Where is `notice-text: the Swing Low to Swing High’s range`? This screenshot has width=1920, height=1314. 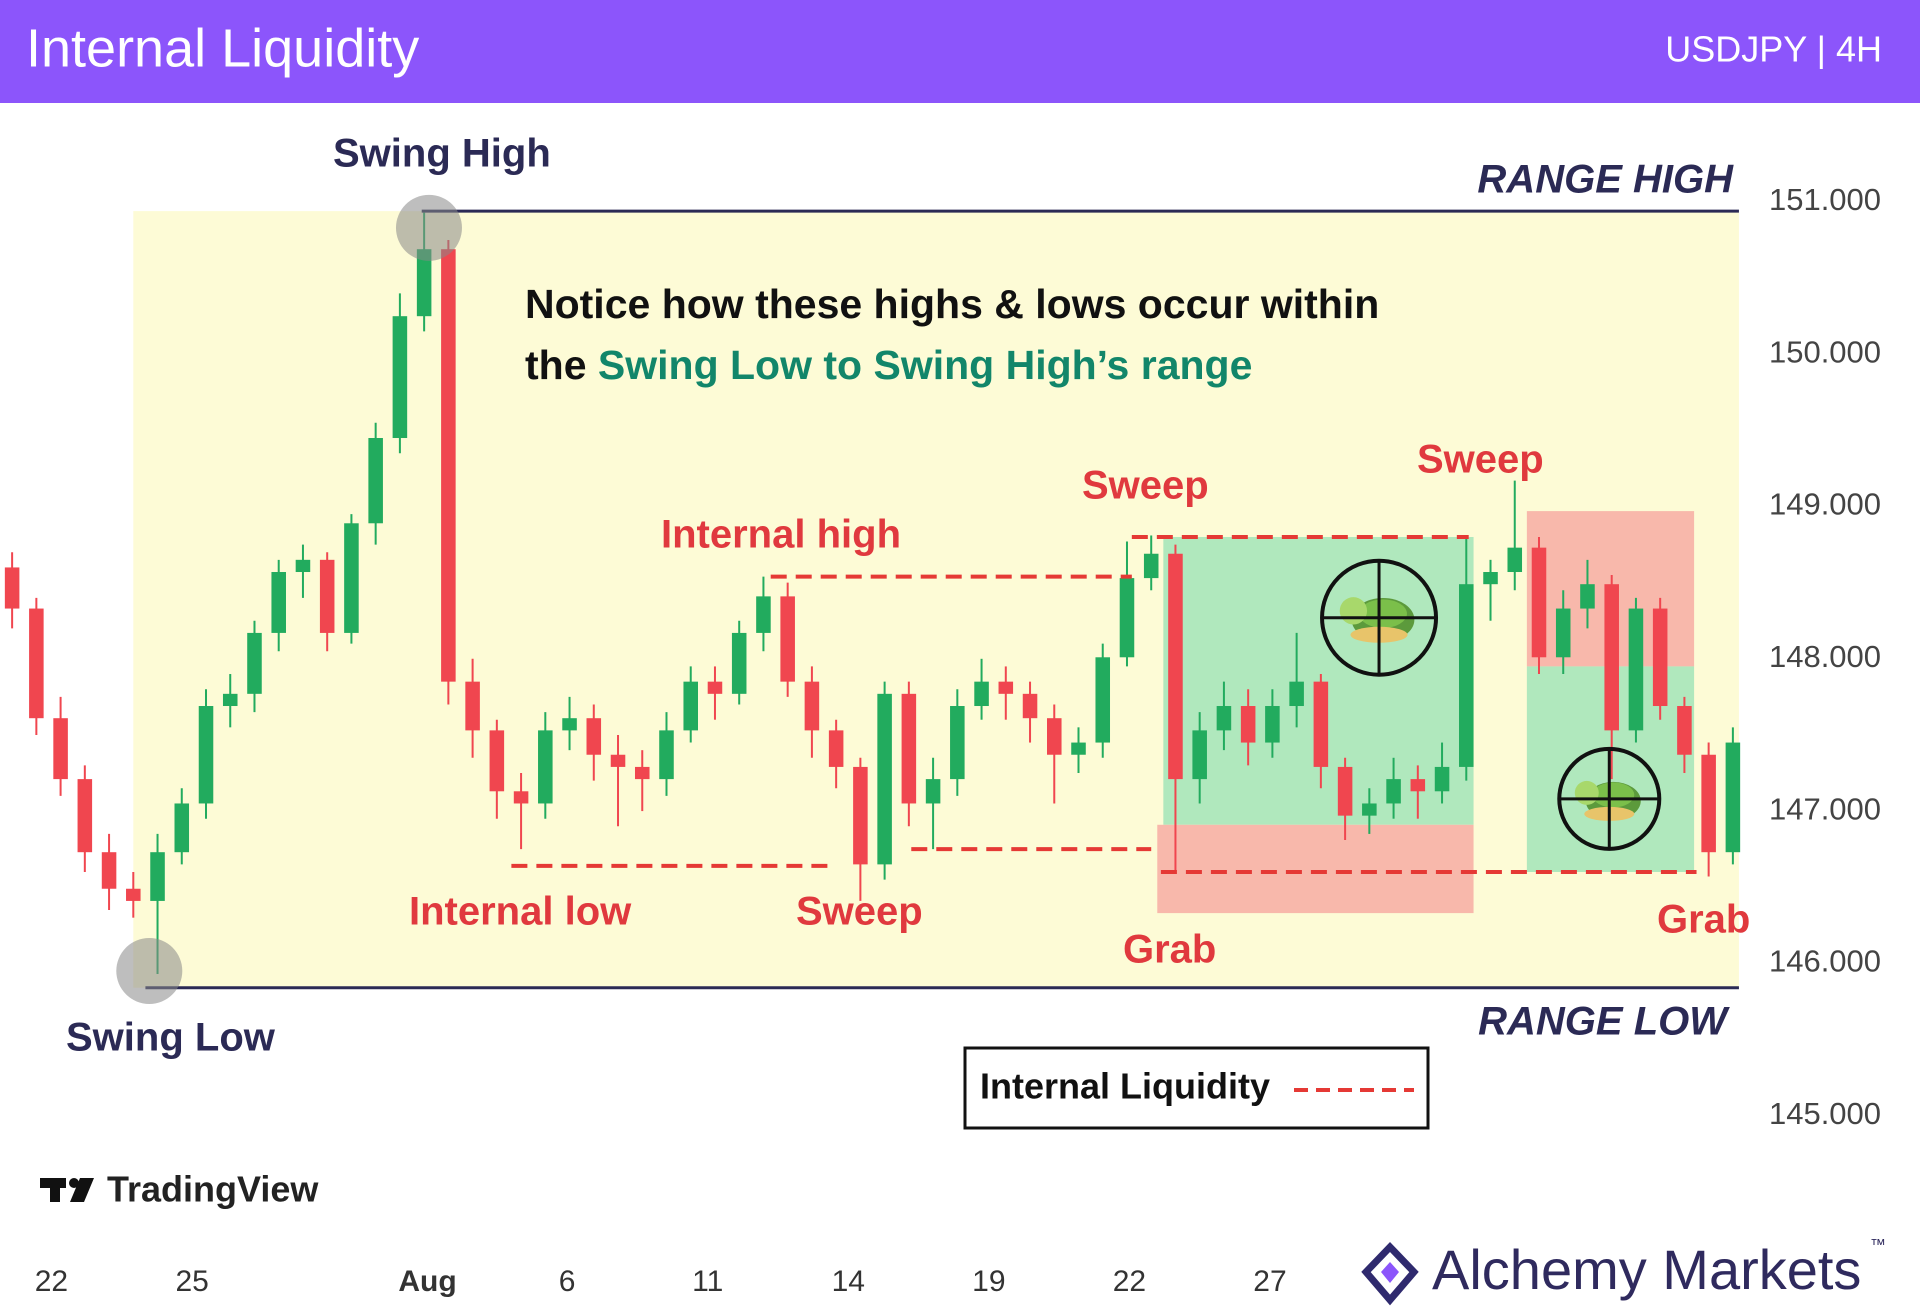
notice-text: the Swing Low to Swing High’s range is located at coordinates (888, 365).